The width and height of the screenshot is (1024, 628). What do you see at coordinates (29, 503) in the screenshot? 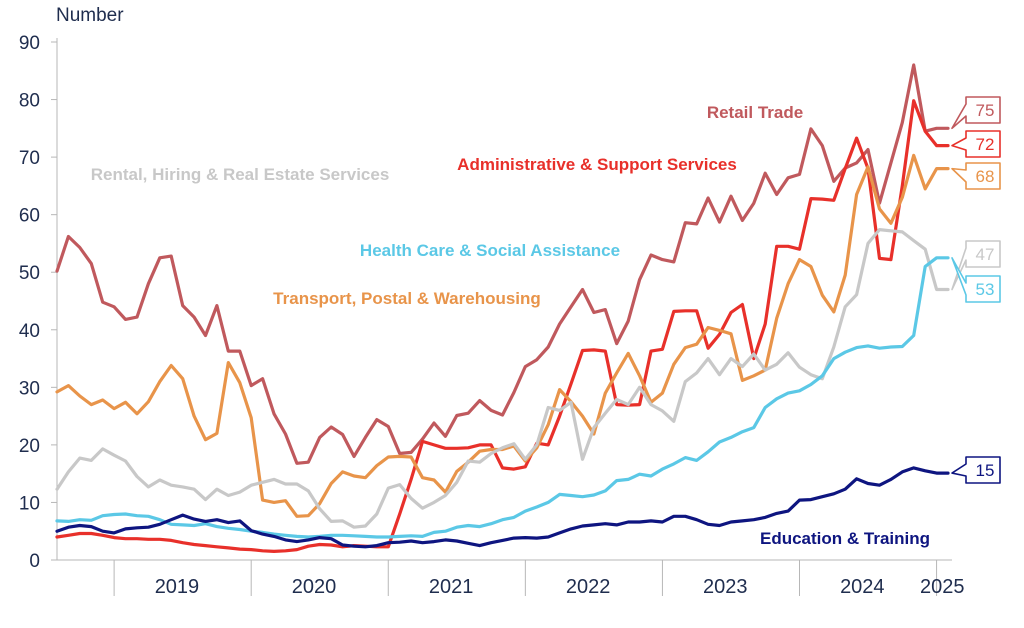
I see `y-tick-label: 10` at bounding box center [29, 503].